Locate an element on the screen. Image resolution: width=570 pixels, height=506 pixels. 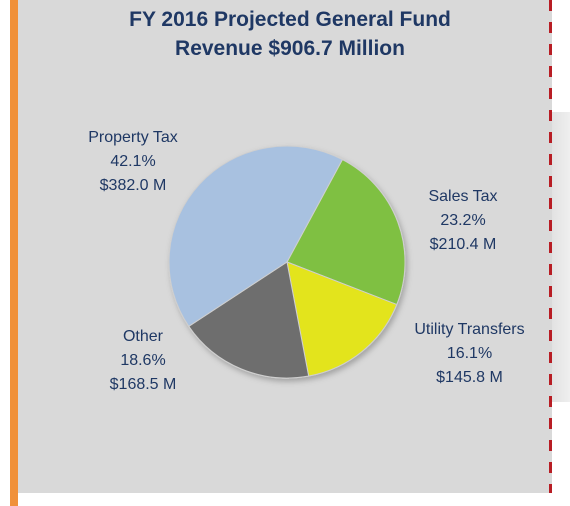
left-accent-bar is located at coordinates (14, 253).